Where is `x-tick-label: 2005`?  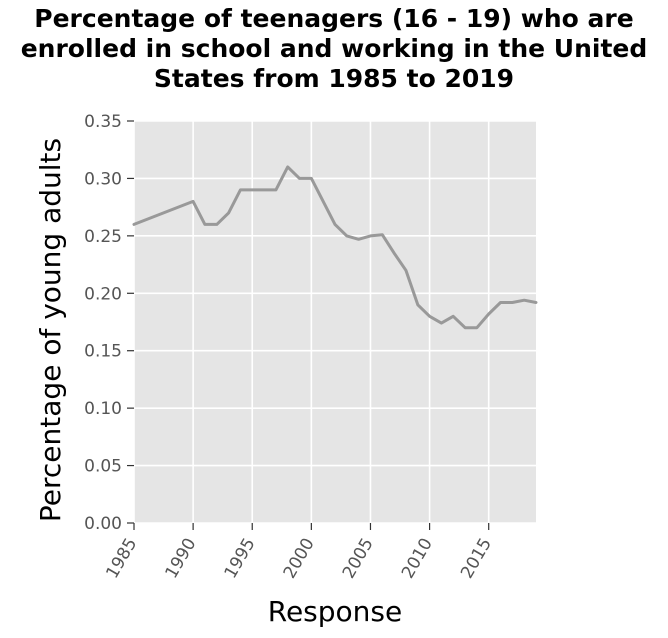
x-tick-label: 2005 is located at coordinates (358, 558).